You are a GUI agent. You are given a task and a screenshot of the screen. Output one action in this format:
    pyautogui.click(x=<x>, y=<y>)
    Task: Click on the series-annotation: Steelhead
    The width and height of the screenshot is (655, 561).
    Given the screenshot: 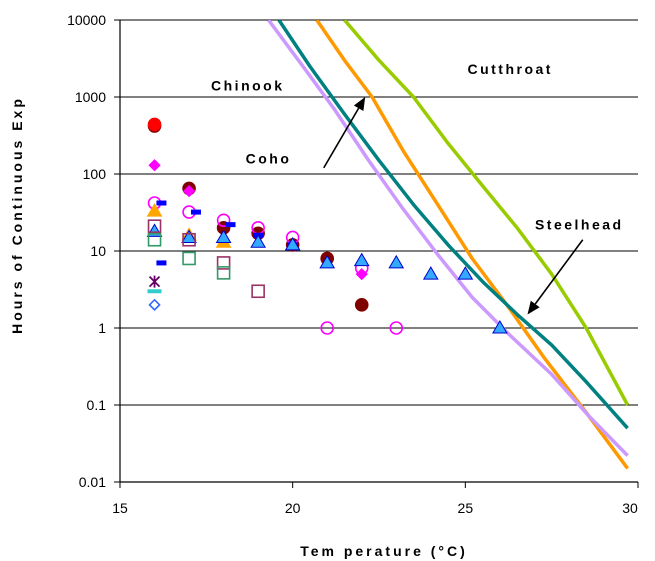 What is the action you would take?
    pyautogui.click(x=579, y=225)
    